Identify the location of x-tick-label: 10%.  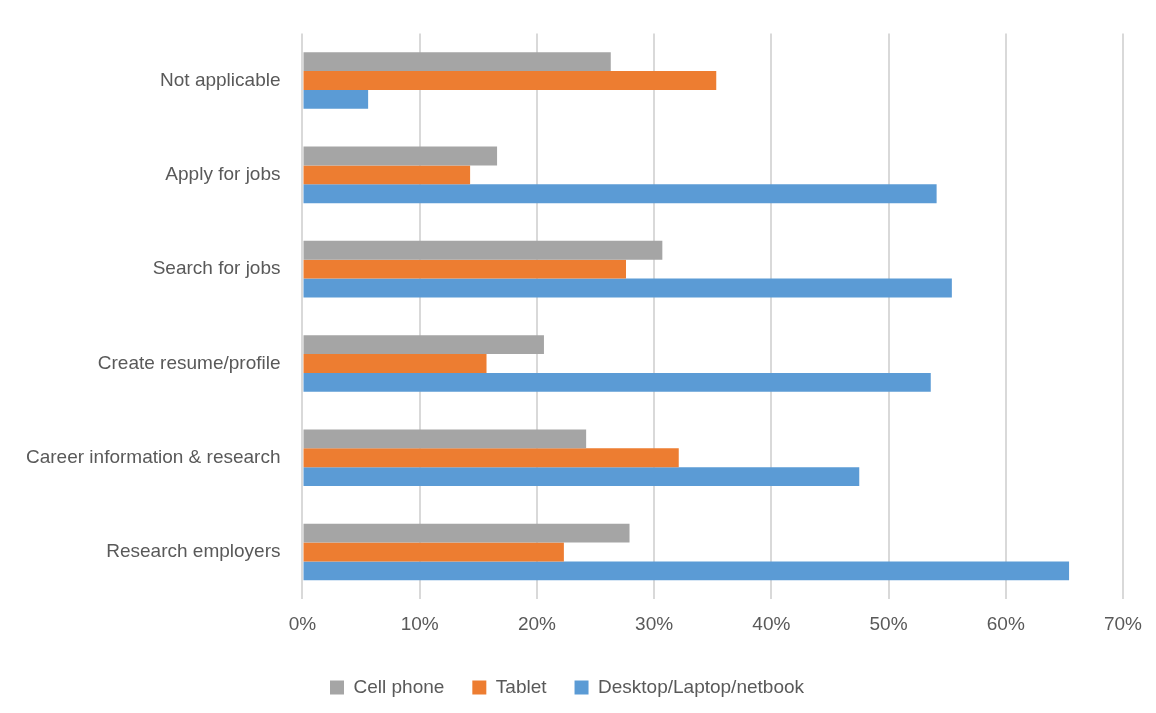
(419, 623).